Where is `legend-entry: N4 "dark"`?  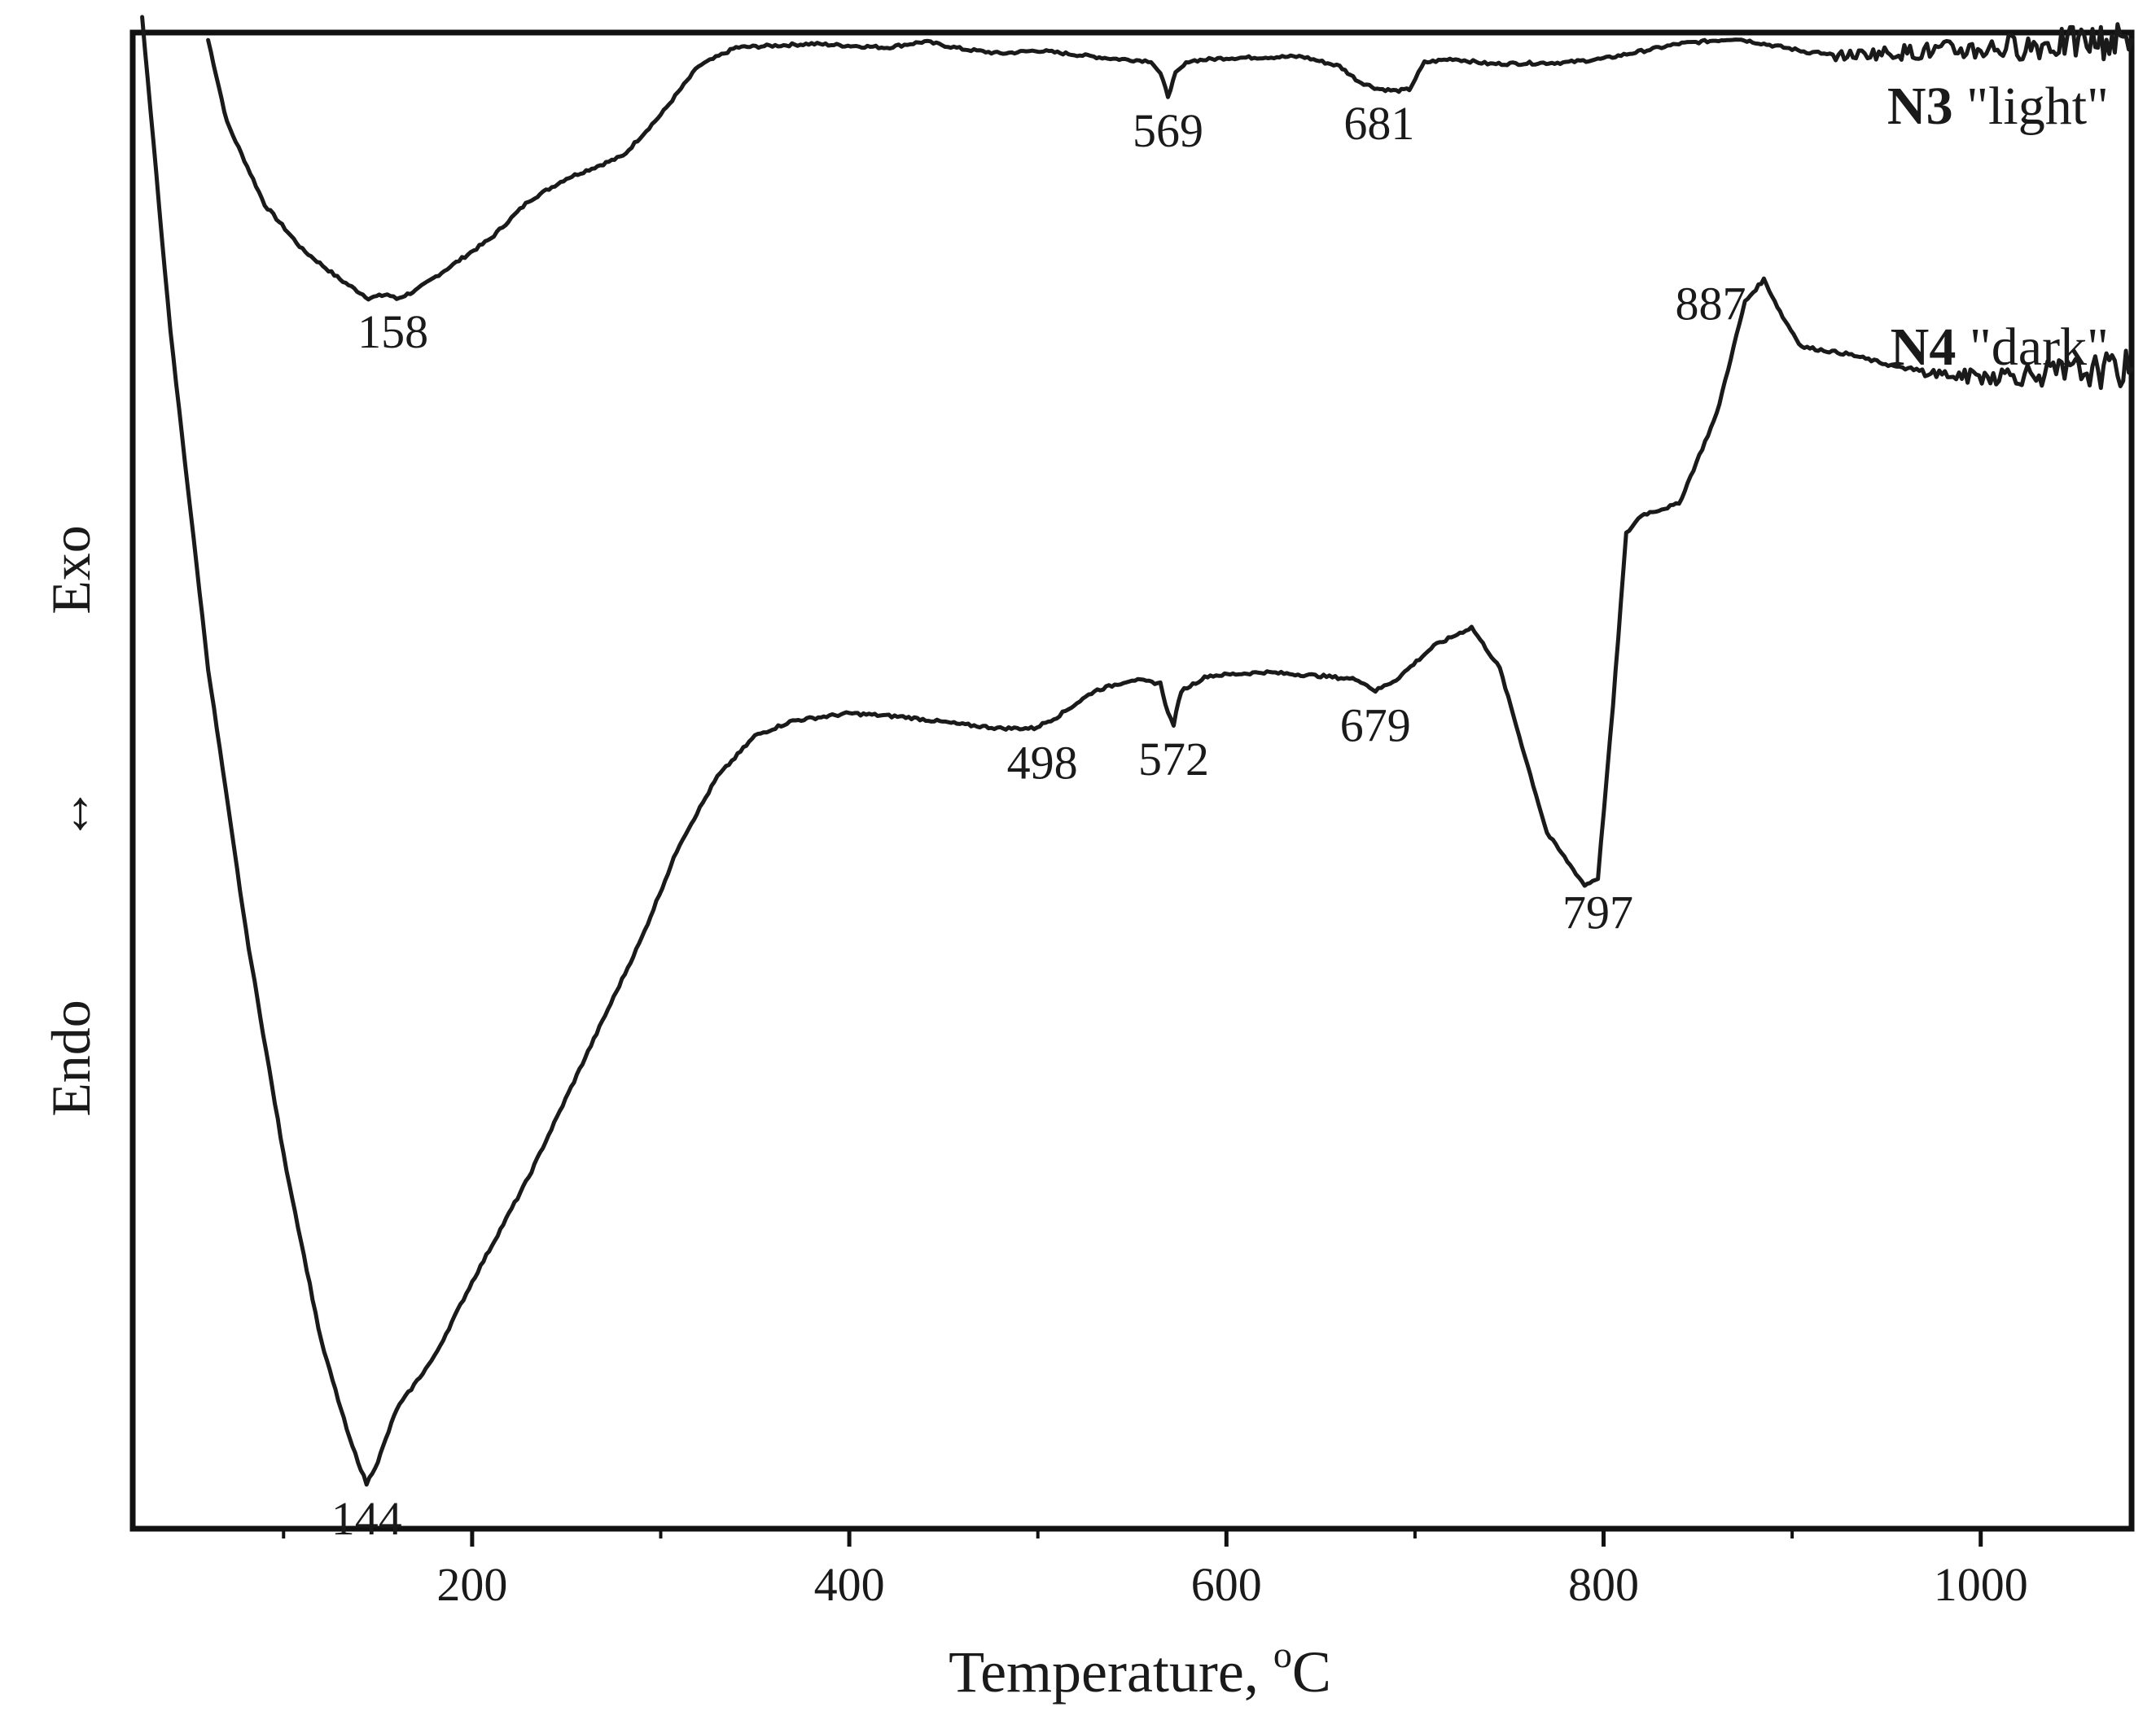 legend-entry: N4 "dark" is located at coordinates (2000, 347).